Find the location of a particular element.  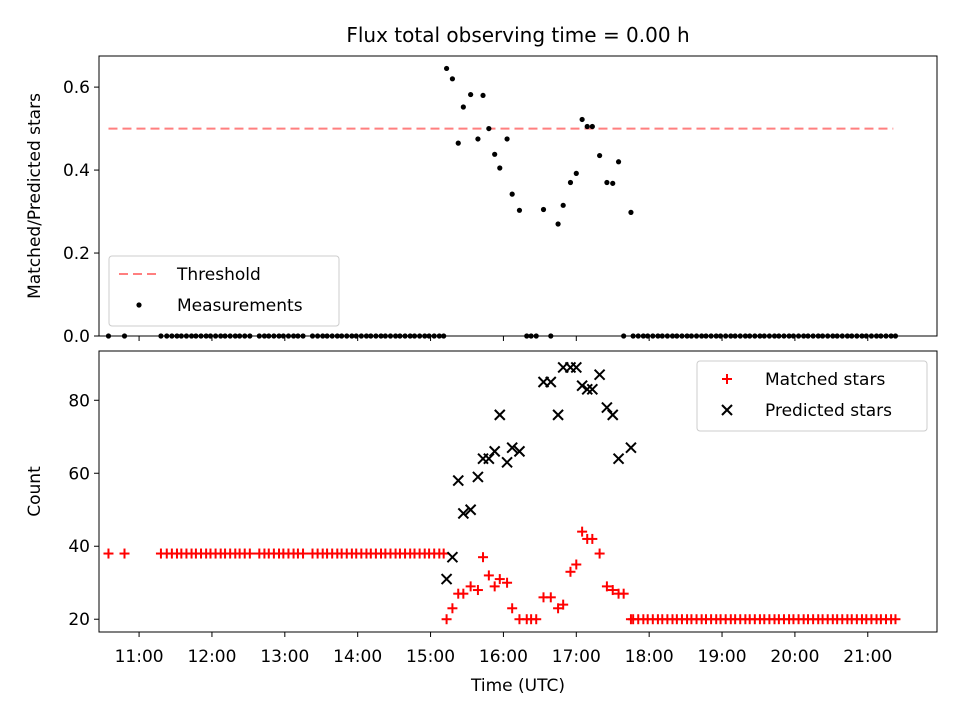

y-tick-label: 0.6 is located at coordinates (76, 88).